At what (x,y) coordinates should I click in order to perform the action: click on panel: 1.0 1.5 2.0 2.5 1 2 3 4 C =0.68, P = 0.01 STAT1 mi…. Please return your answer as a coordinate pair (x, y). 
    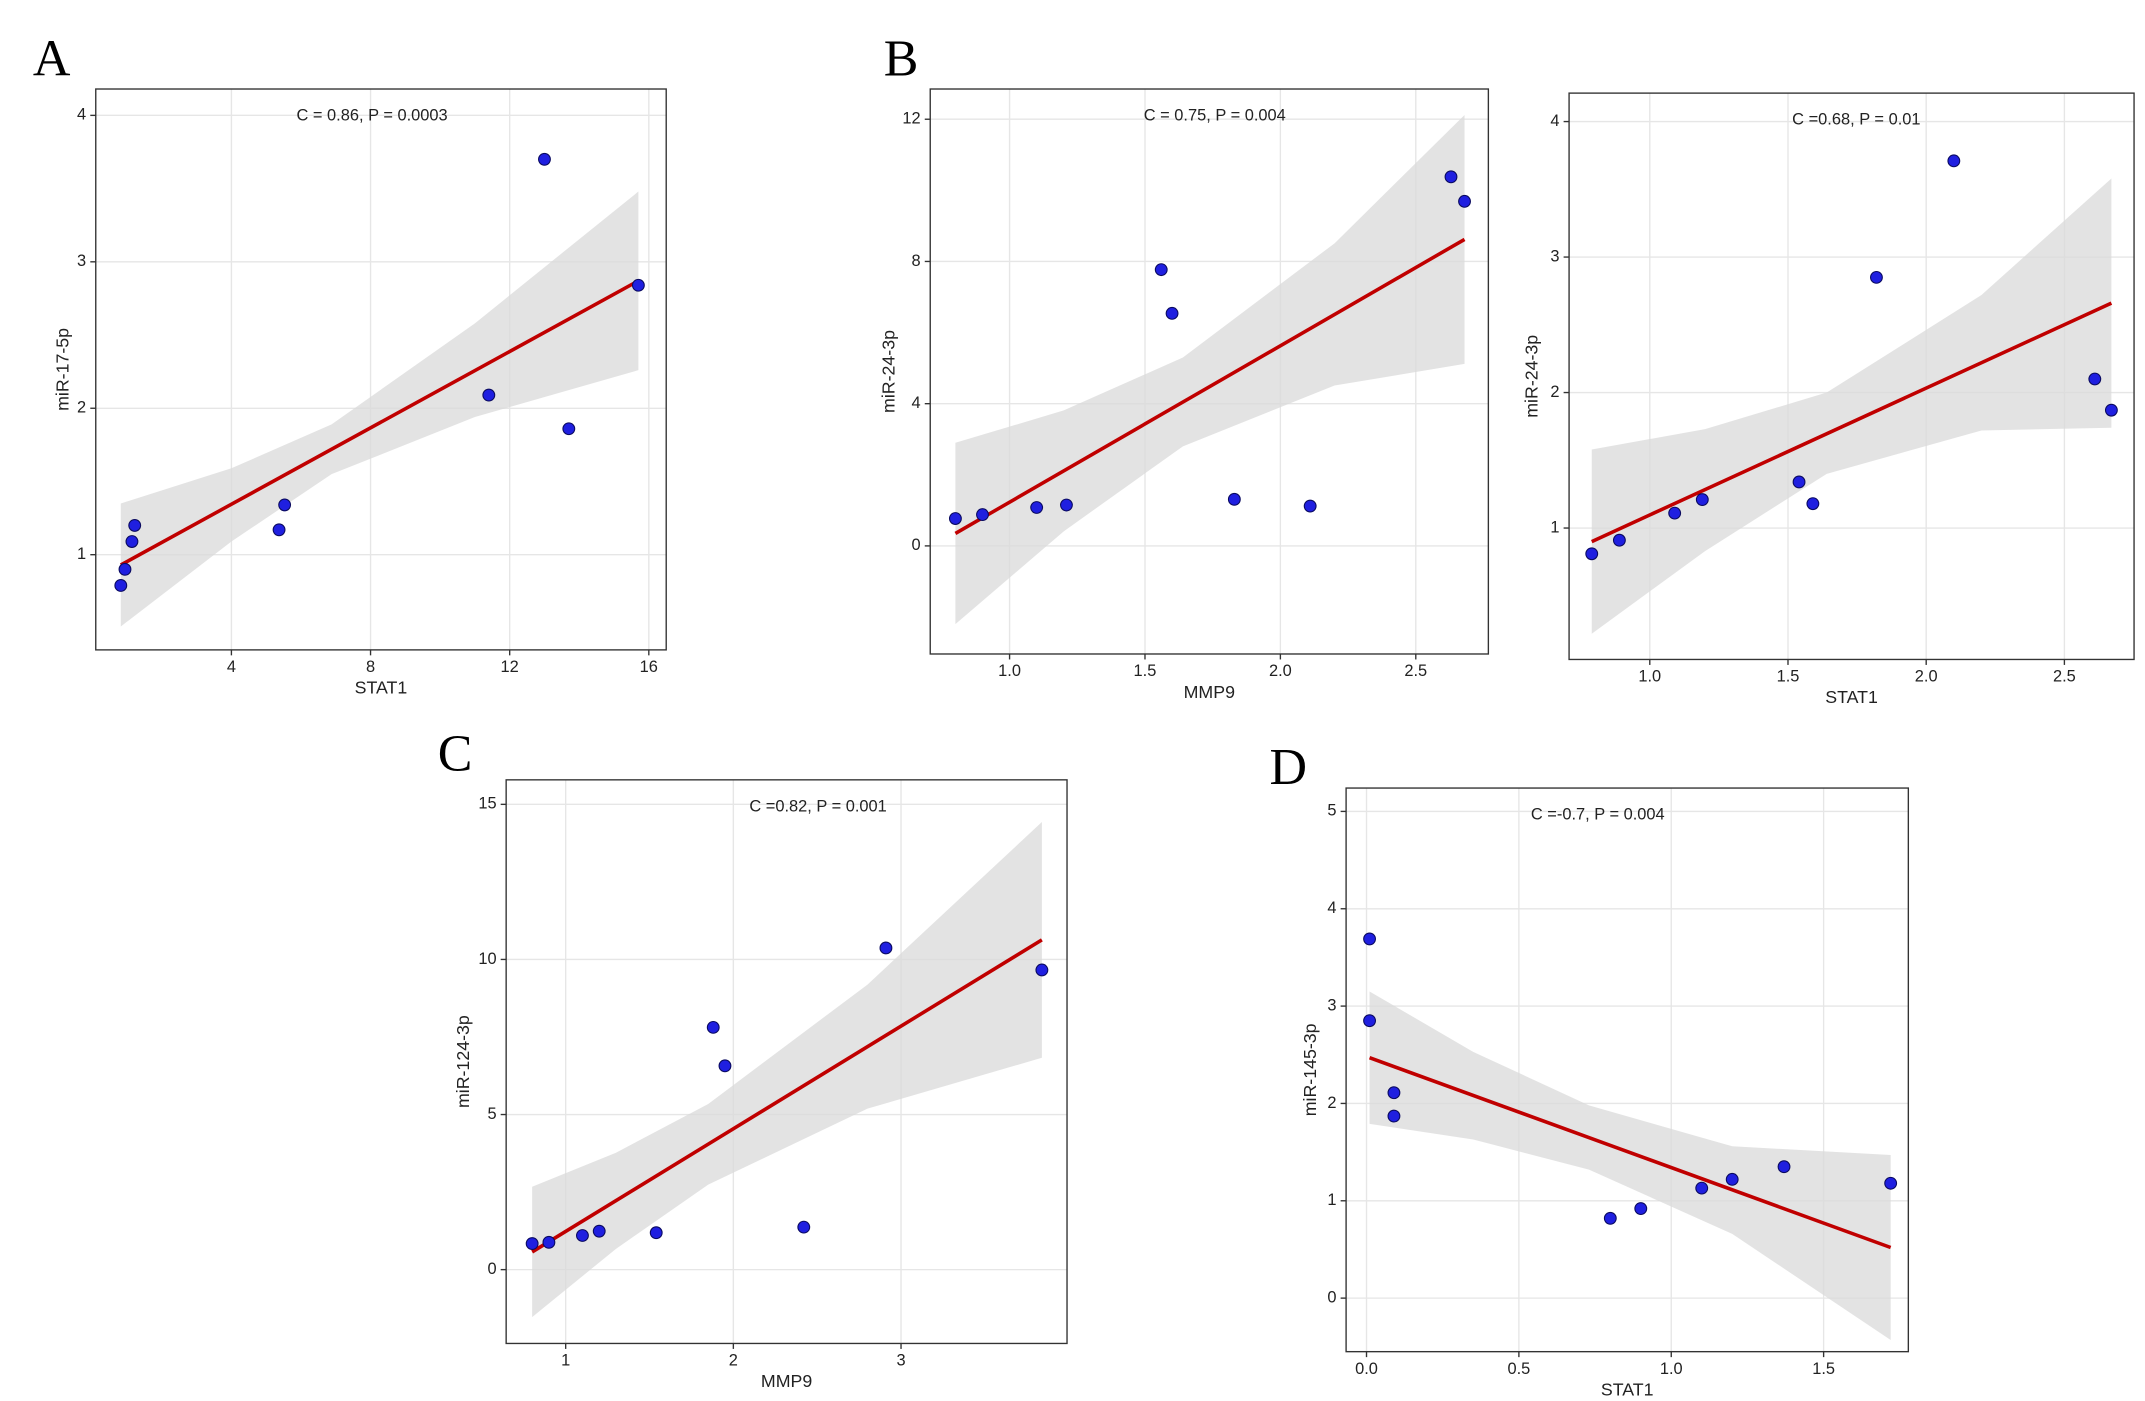
    Looking at the image, I should click on (1828, 399).